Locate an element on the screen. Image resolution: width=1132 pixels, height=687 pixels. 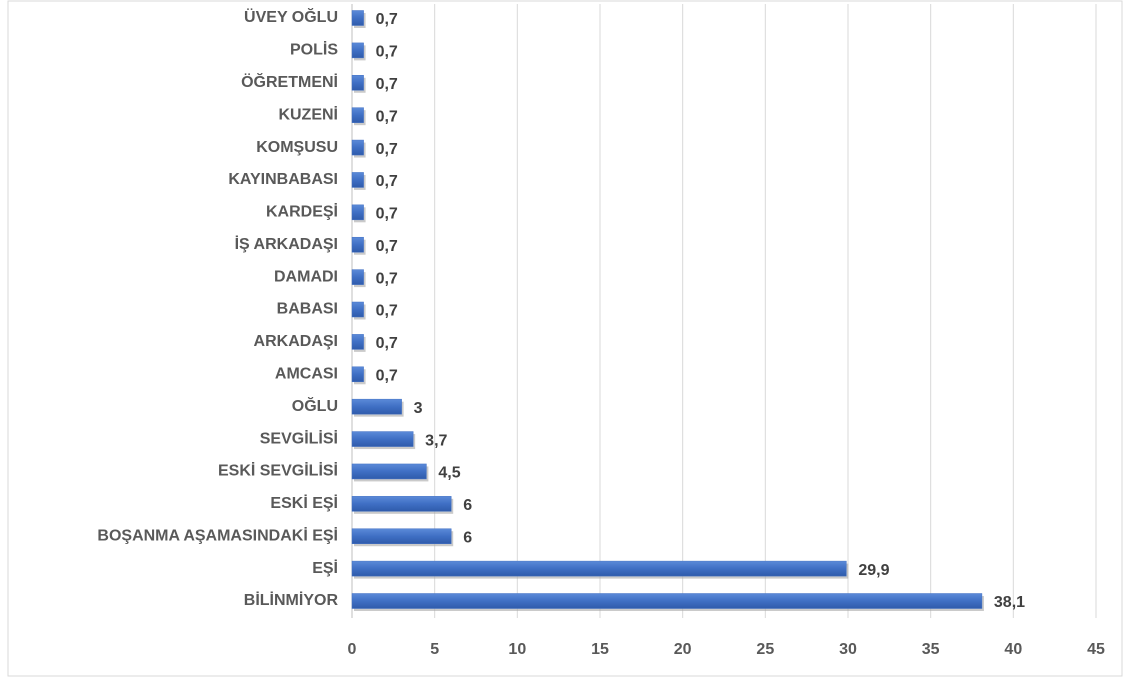
y-tick-label: BABASI is located at coordinates (307, 309).